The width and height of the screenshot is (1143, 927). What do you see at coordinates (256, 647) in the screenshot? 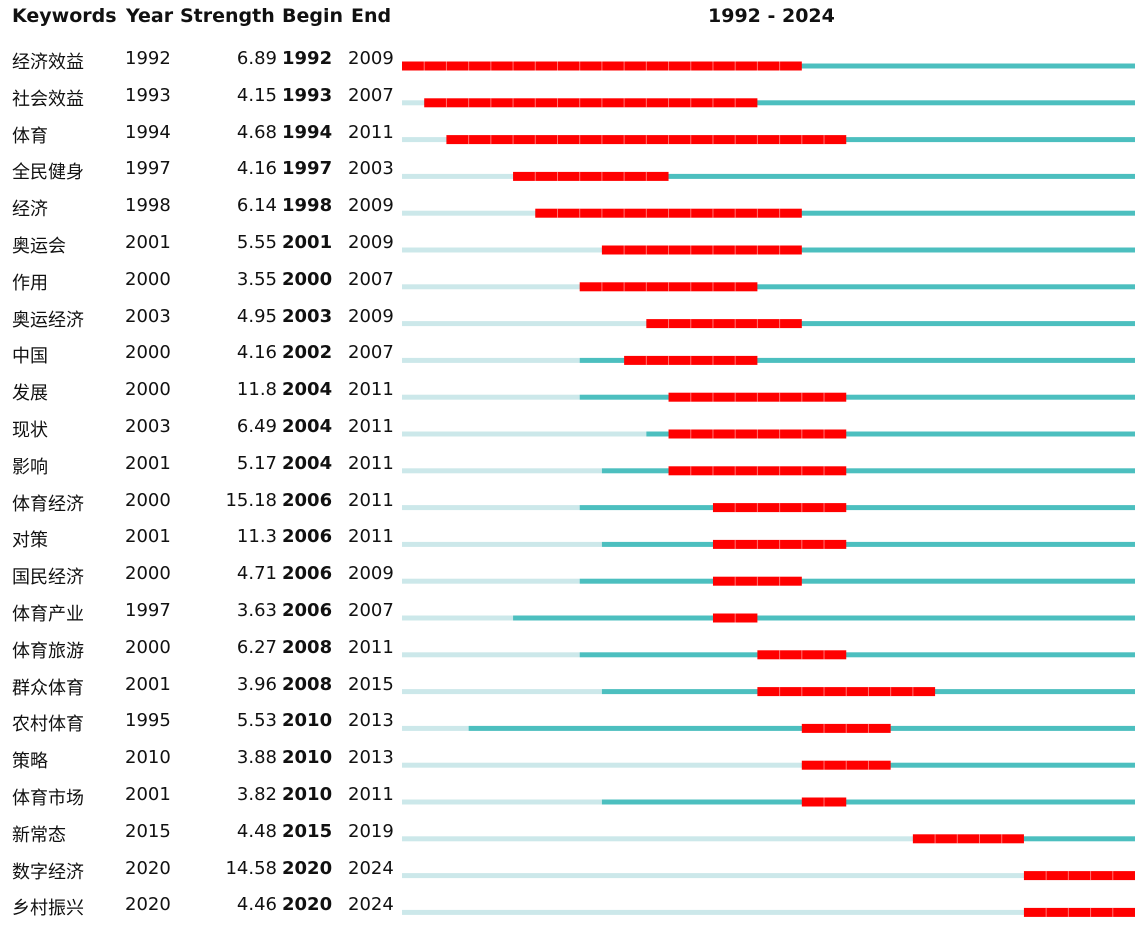
I see `strength-cell: 6.27` at bounding box center [256, 647].